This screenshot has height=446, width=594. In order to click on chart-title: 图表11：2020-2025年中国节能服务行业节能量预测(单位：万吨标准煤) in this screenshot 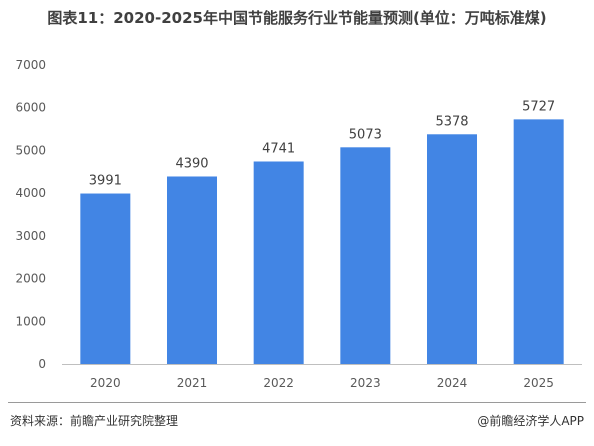, I will do `click(297, 18)`.